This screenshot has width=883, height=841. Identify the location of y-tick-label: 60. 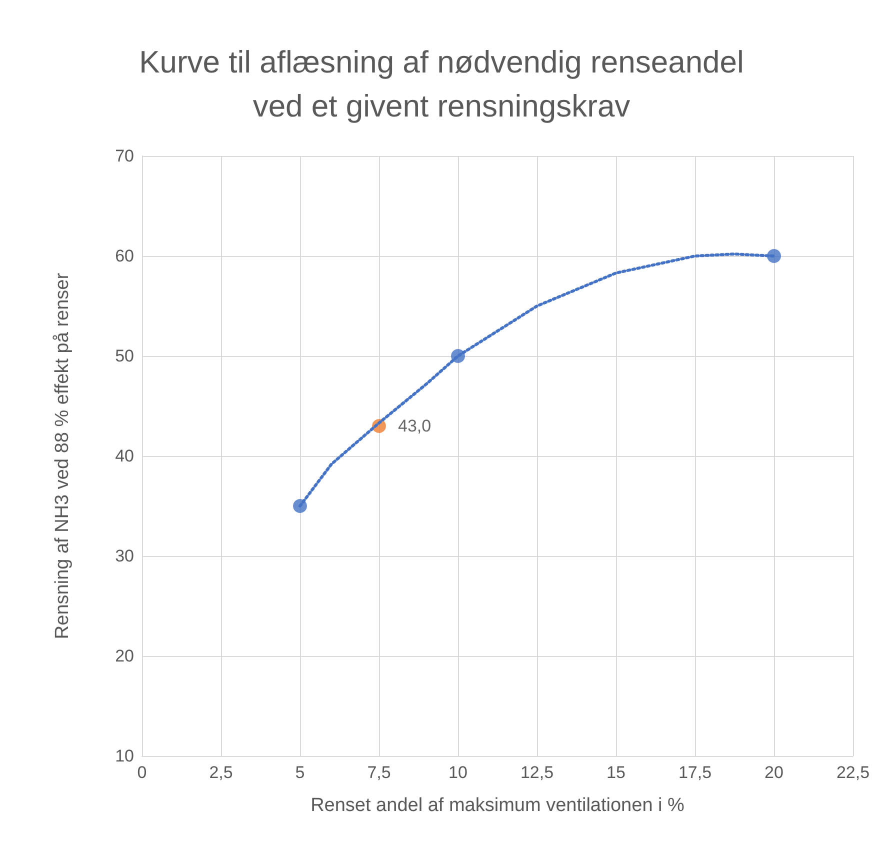
(124, 256).